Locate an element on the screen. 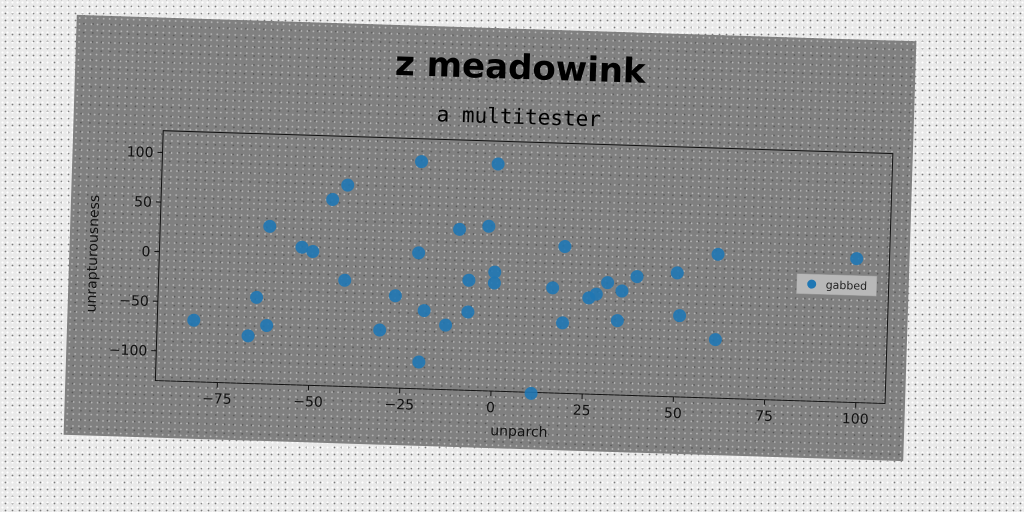 The image size is (1024, 512). x-tick-label: 50 is located at coordinates (673, 414).